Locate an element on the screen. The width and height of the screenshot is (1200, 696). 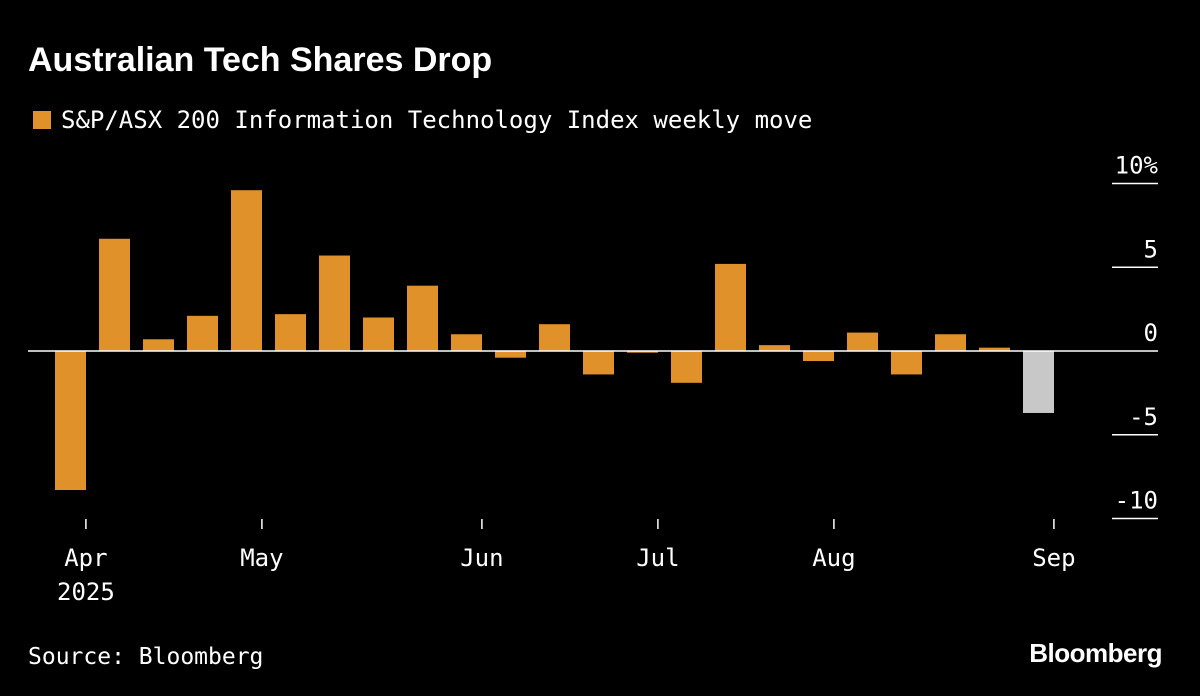
legend-swatch is located at coordinates (42, 120).